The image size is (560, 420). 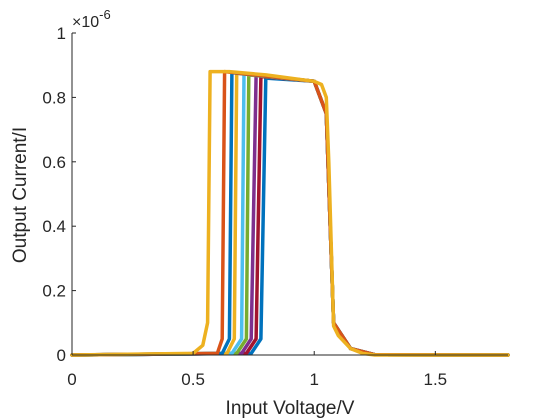 What do you see at coordinates (54, 162) in the screenshot?
I see `y-tick-label-3: 0.6` at bounding box center [54, 162].